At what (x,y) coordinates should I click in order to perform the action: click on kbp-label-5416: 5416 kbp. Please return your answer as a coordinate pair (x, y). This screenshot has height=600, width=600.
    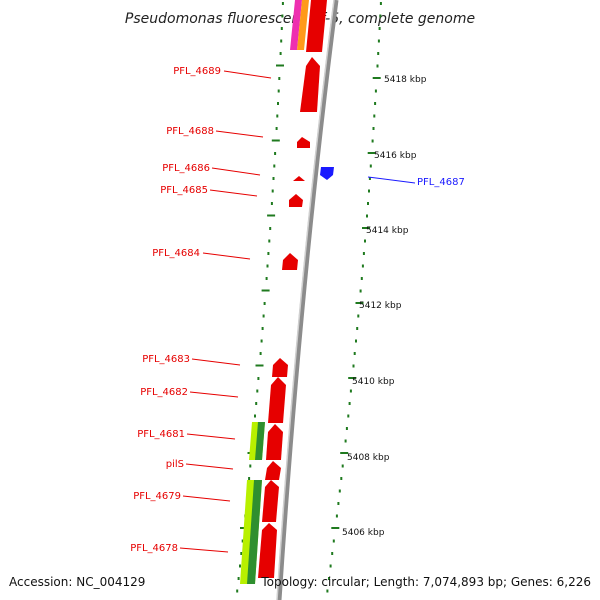
    Looking at the image, I should click on (395, 156).